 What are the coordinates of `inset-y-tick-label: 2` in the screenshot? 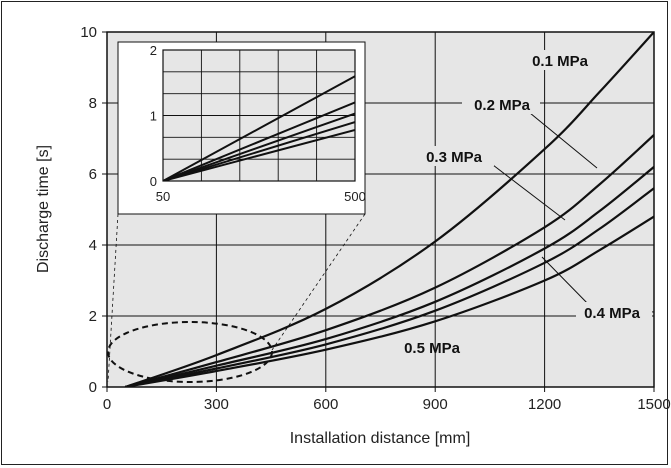 It's located at (153, 50).